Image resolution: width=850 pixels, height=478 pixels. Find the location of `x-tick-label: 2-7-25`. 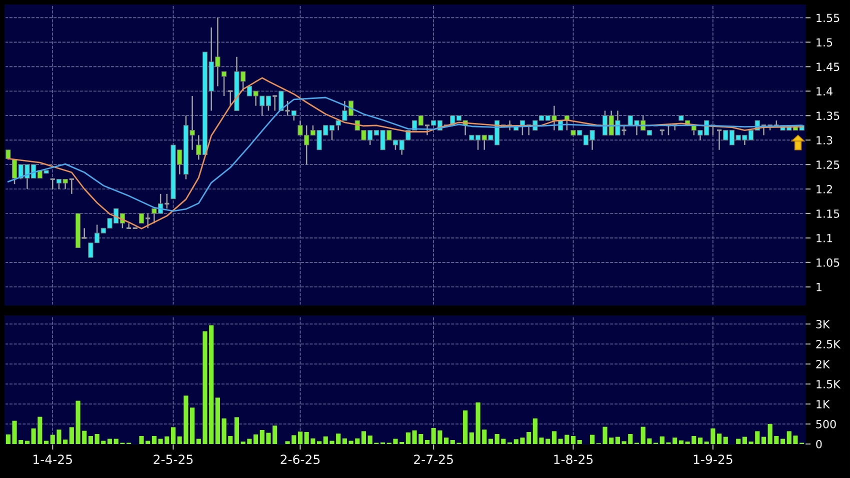

x-tick-label: 2-7-25 is located at coordinates (433, 459).